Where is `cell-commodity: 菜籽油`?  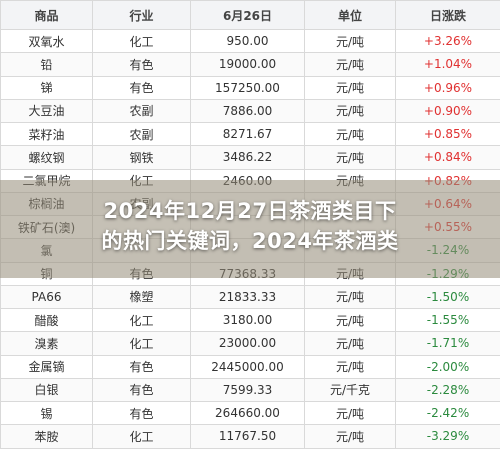 cell-commodity: 菜籽油 is located at coordinates (46, 134).